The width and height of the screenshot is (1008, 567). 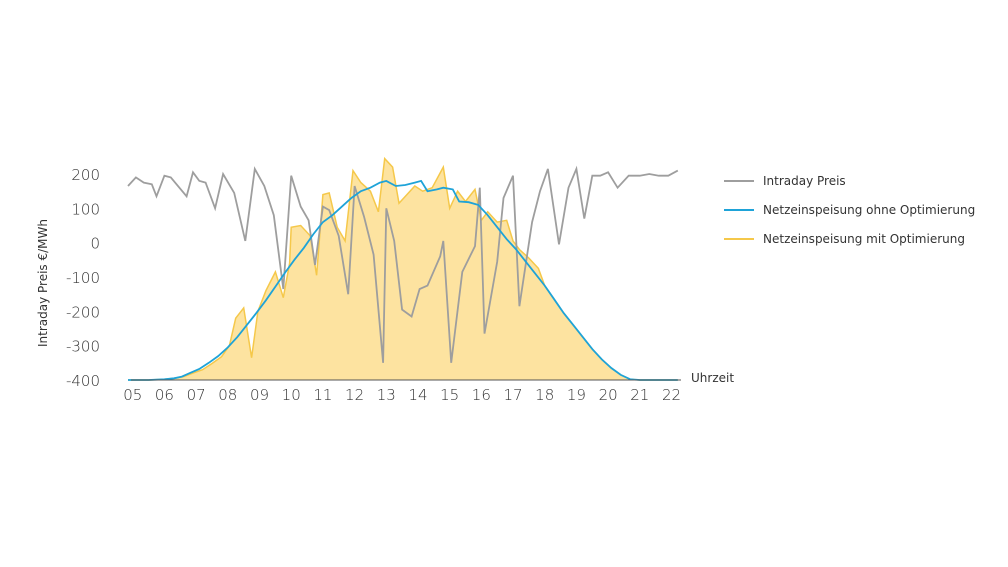 I want to click on x-tick-label: 10, so click(x=291, y=395).